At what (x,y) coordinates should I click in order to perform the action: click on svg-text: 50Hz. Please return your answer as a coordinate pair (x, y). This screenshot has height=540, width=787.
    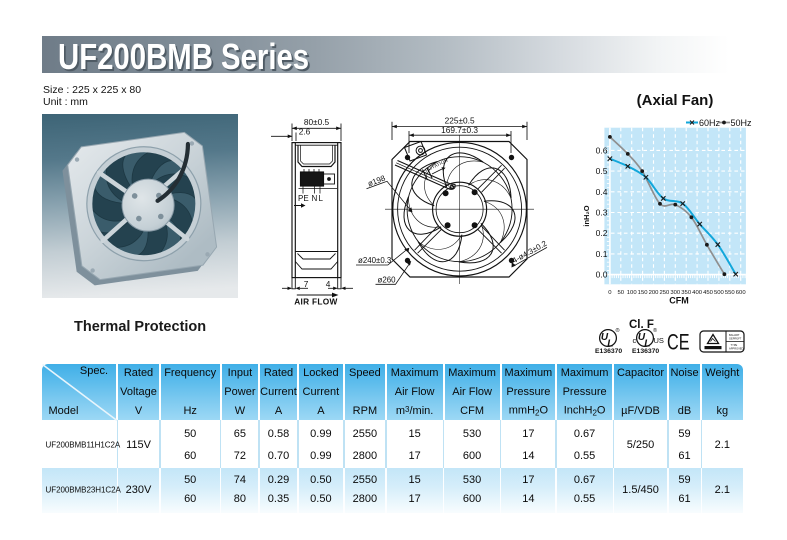
    Looking at the image, I should click on (742, 123).